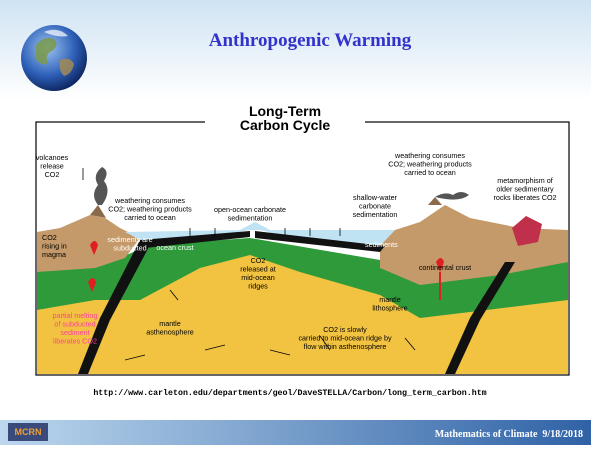  I want to click on diagram-label: rising in, so click(54, 246).